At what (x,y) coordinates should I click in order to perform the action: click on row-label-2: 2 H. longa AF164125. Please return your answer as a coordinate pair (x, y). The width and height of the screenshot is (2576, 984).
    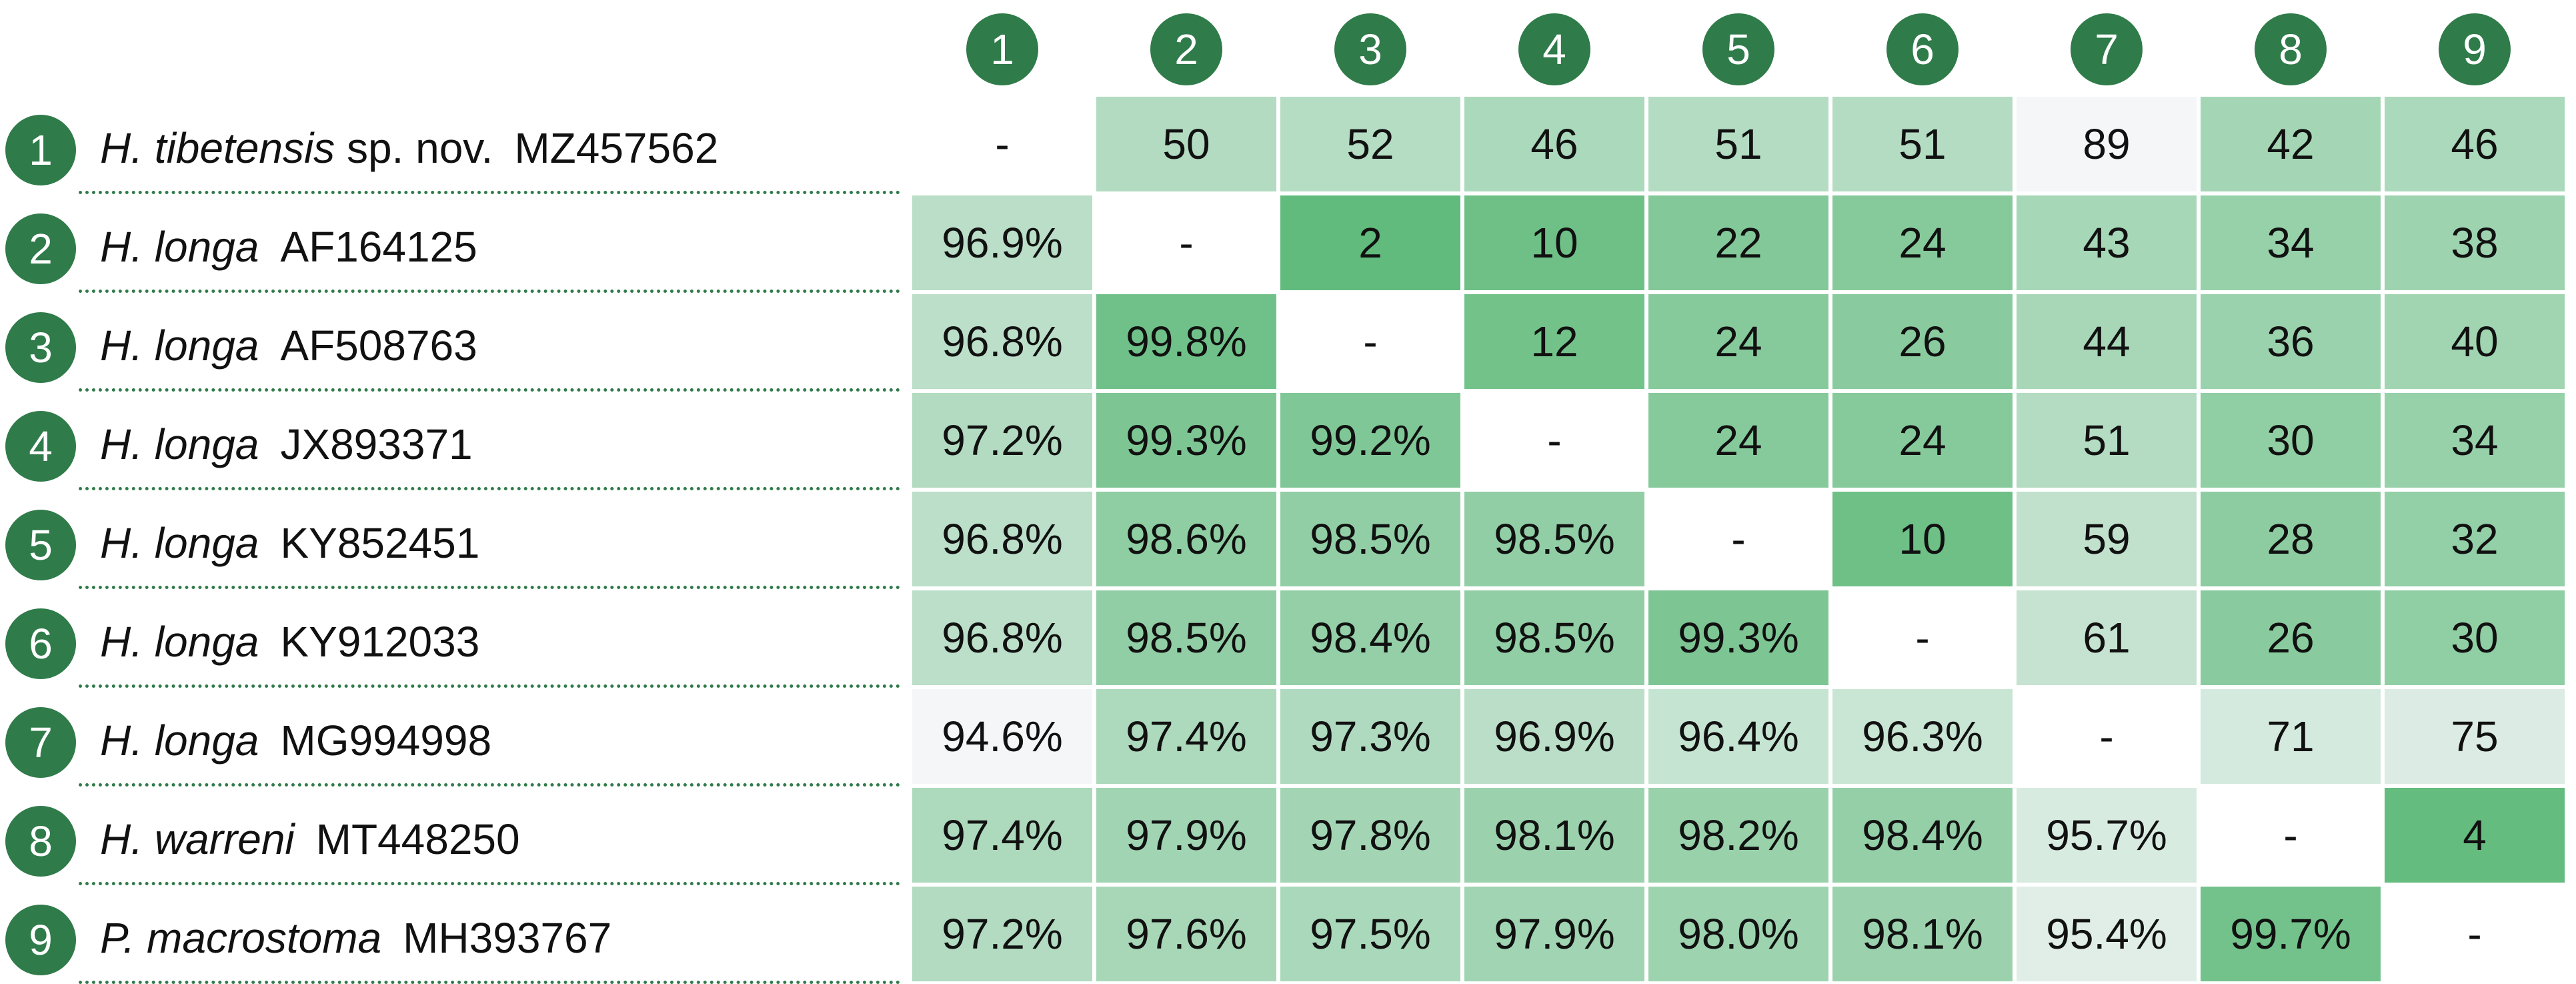
    Looking at the image, I should click on (450, 243).